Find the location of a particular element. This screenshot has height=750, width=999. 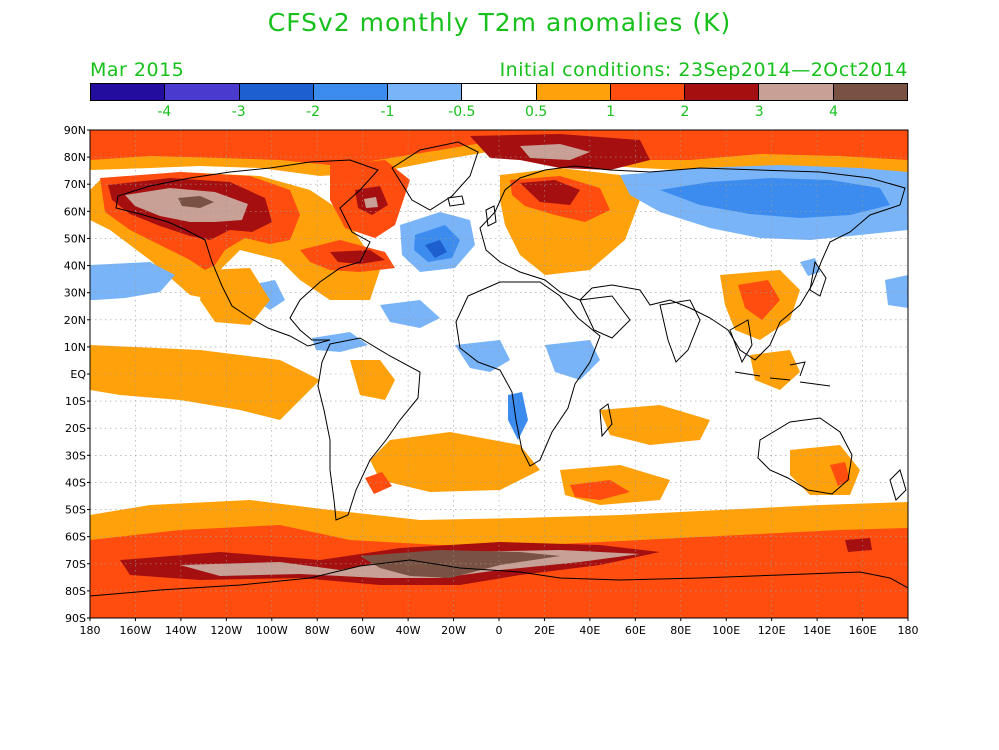

asia-warm-red is located at coordinates (759, 300).